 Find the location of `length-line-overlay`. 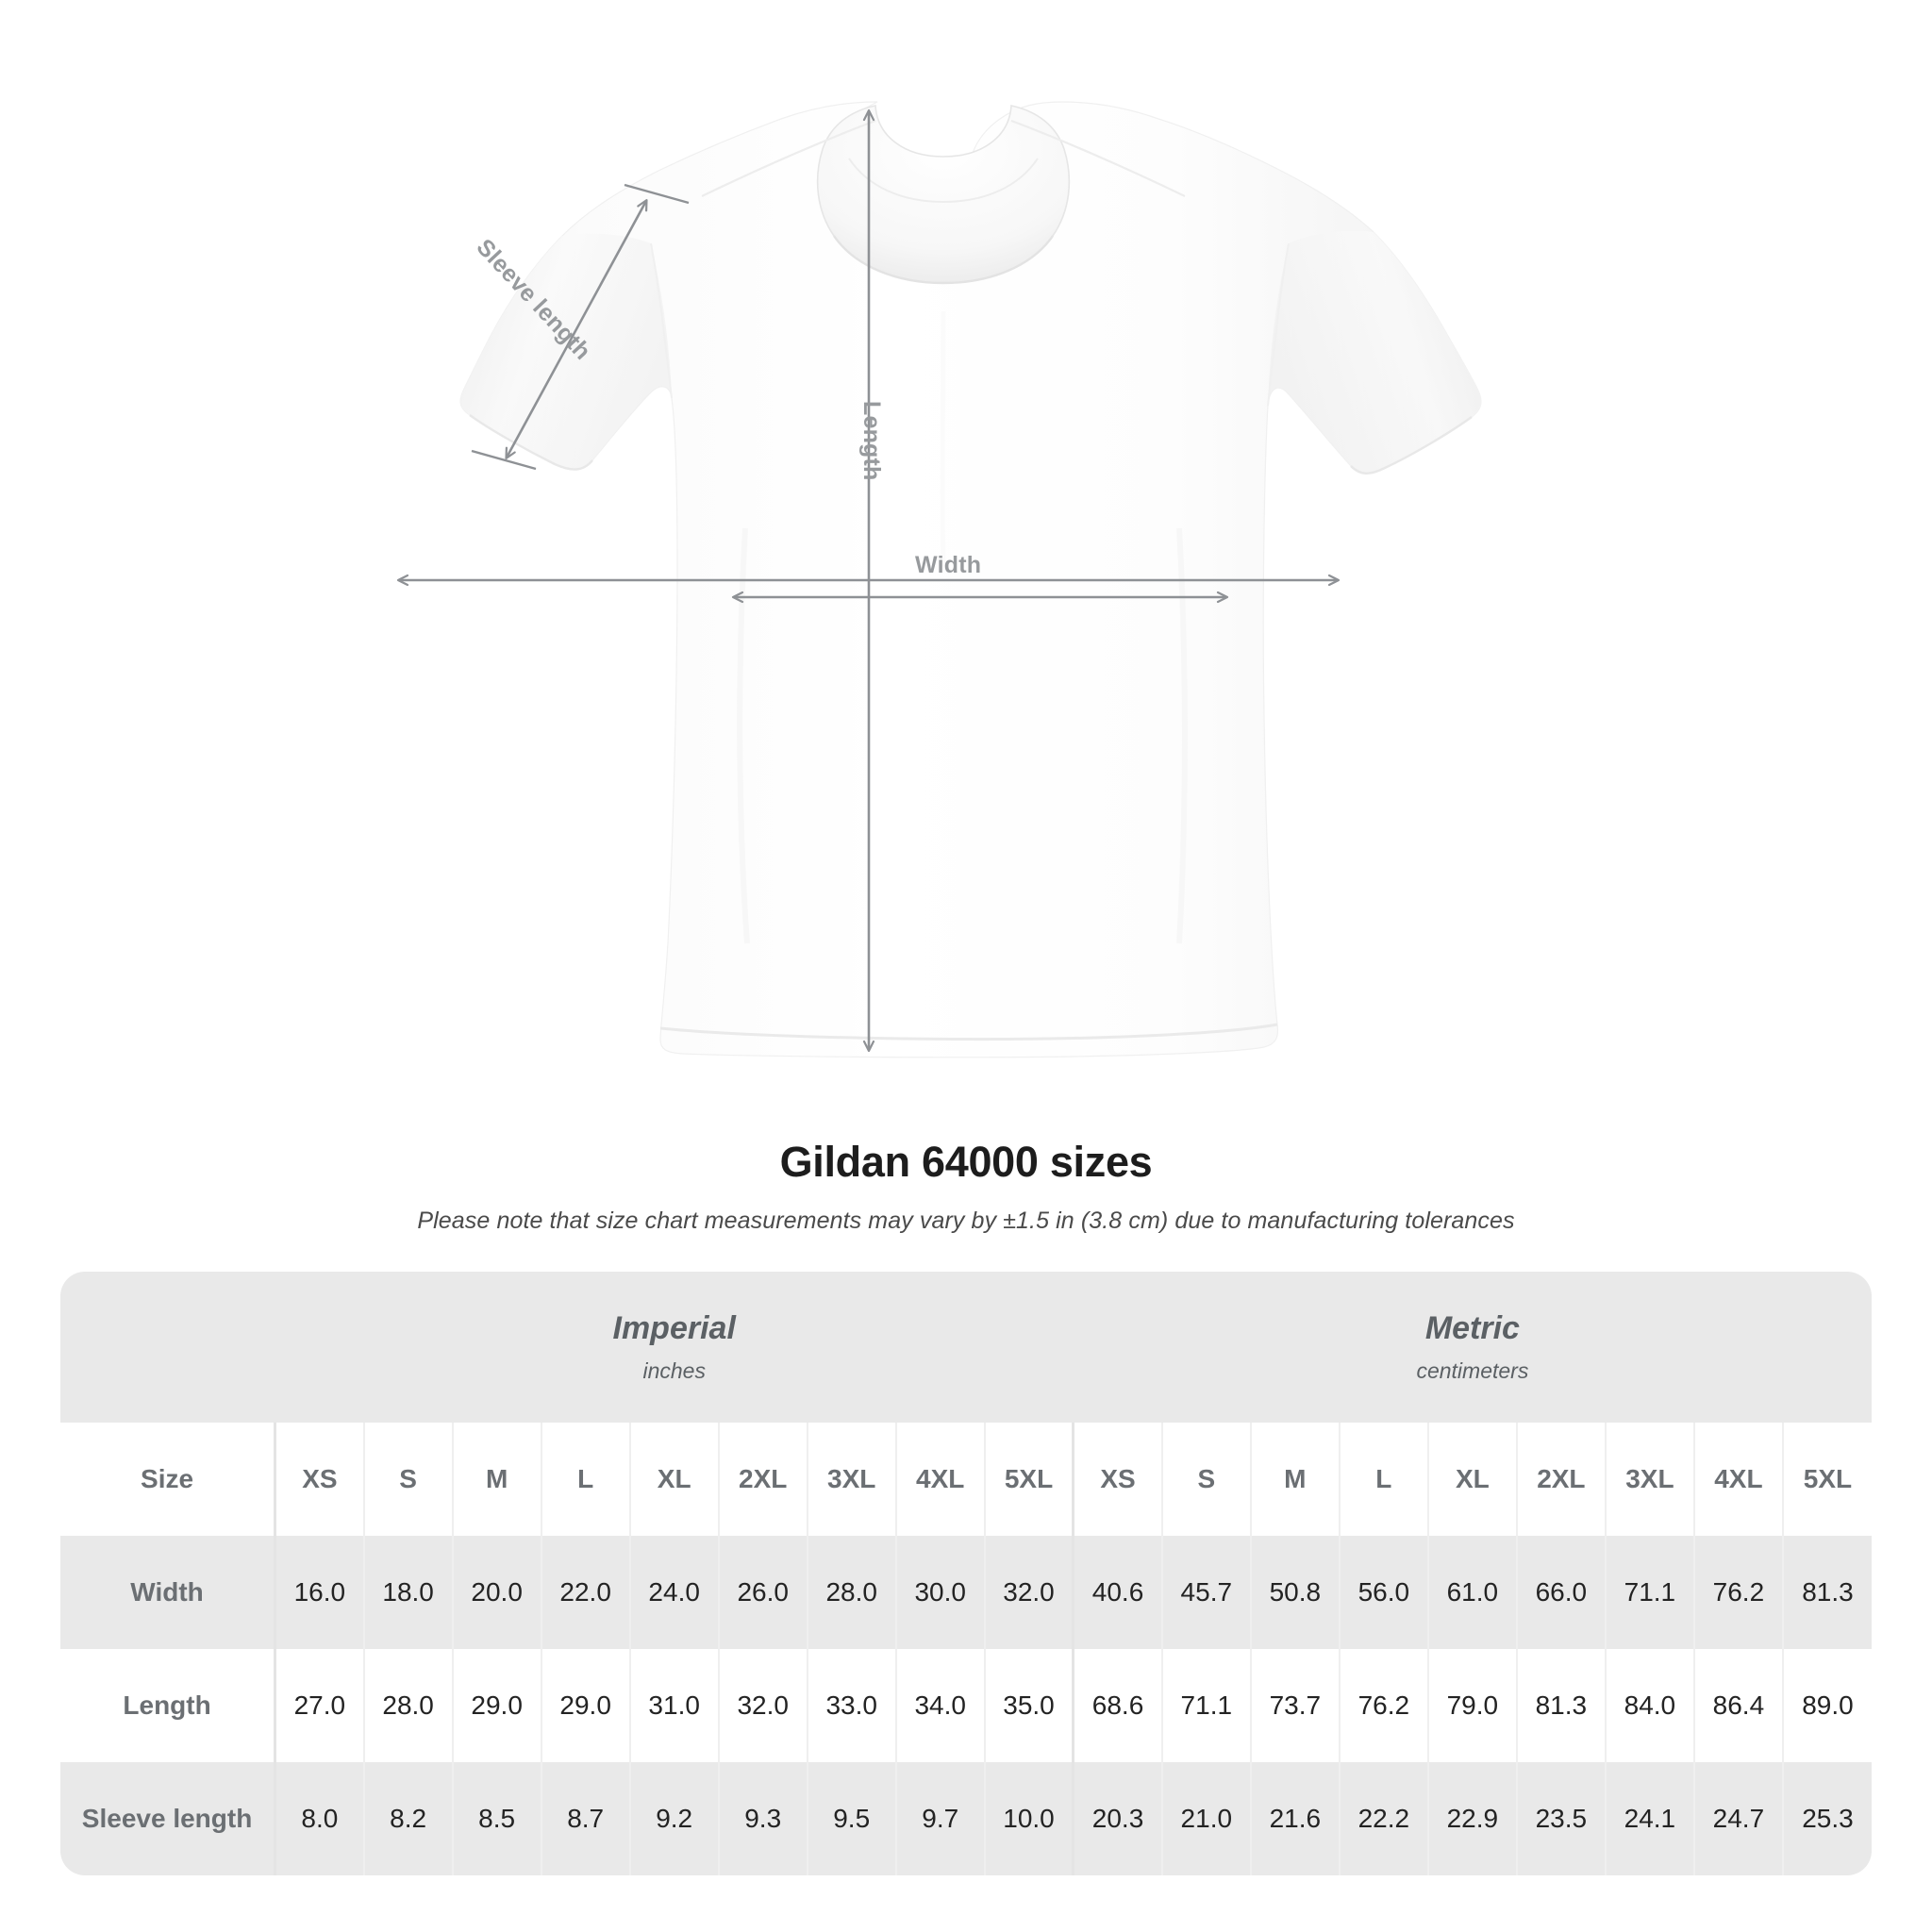

length-line-overlay is located at coordinates (869, 580).